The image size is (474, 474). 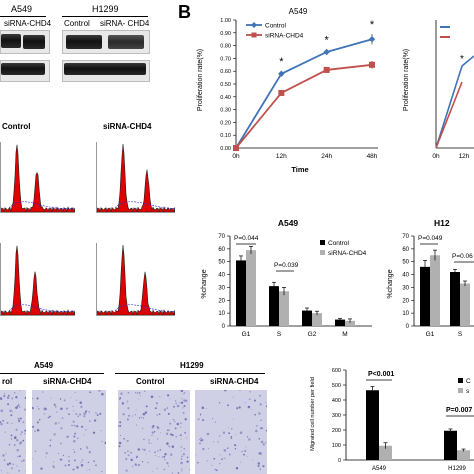 I want to click on proliferation-ytick-label: 0.70, so click(x=225, y=59).